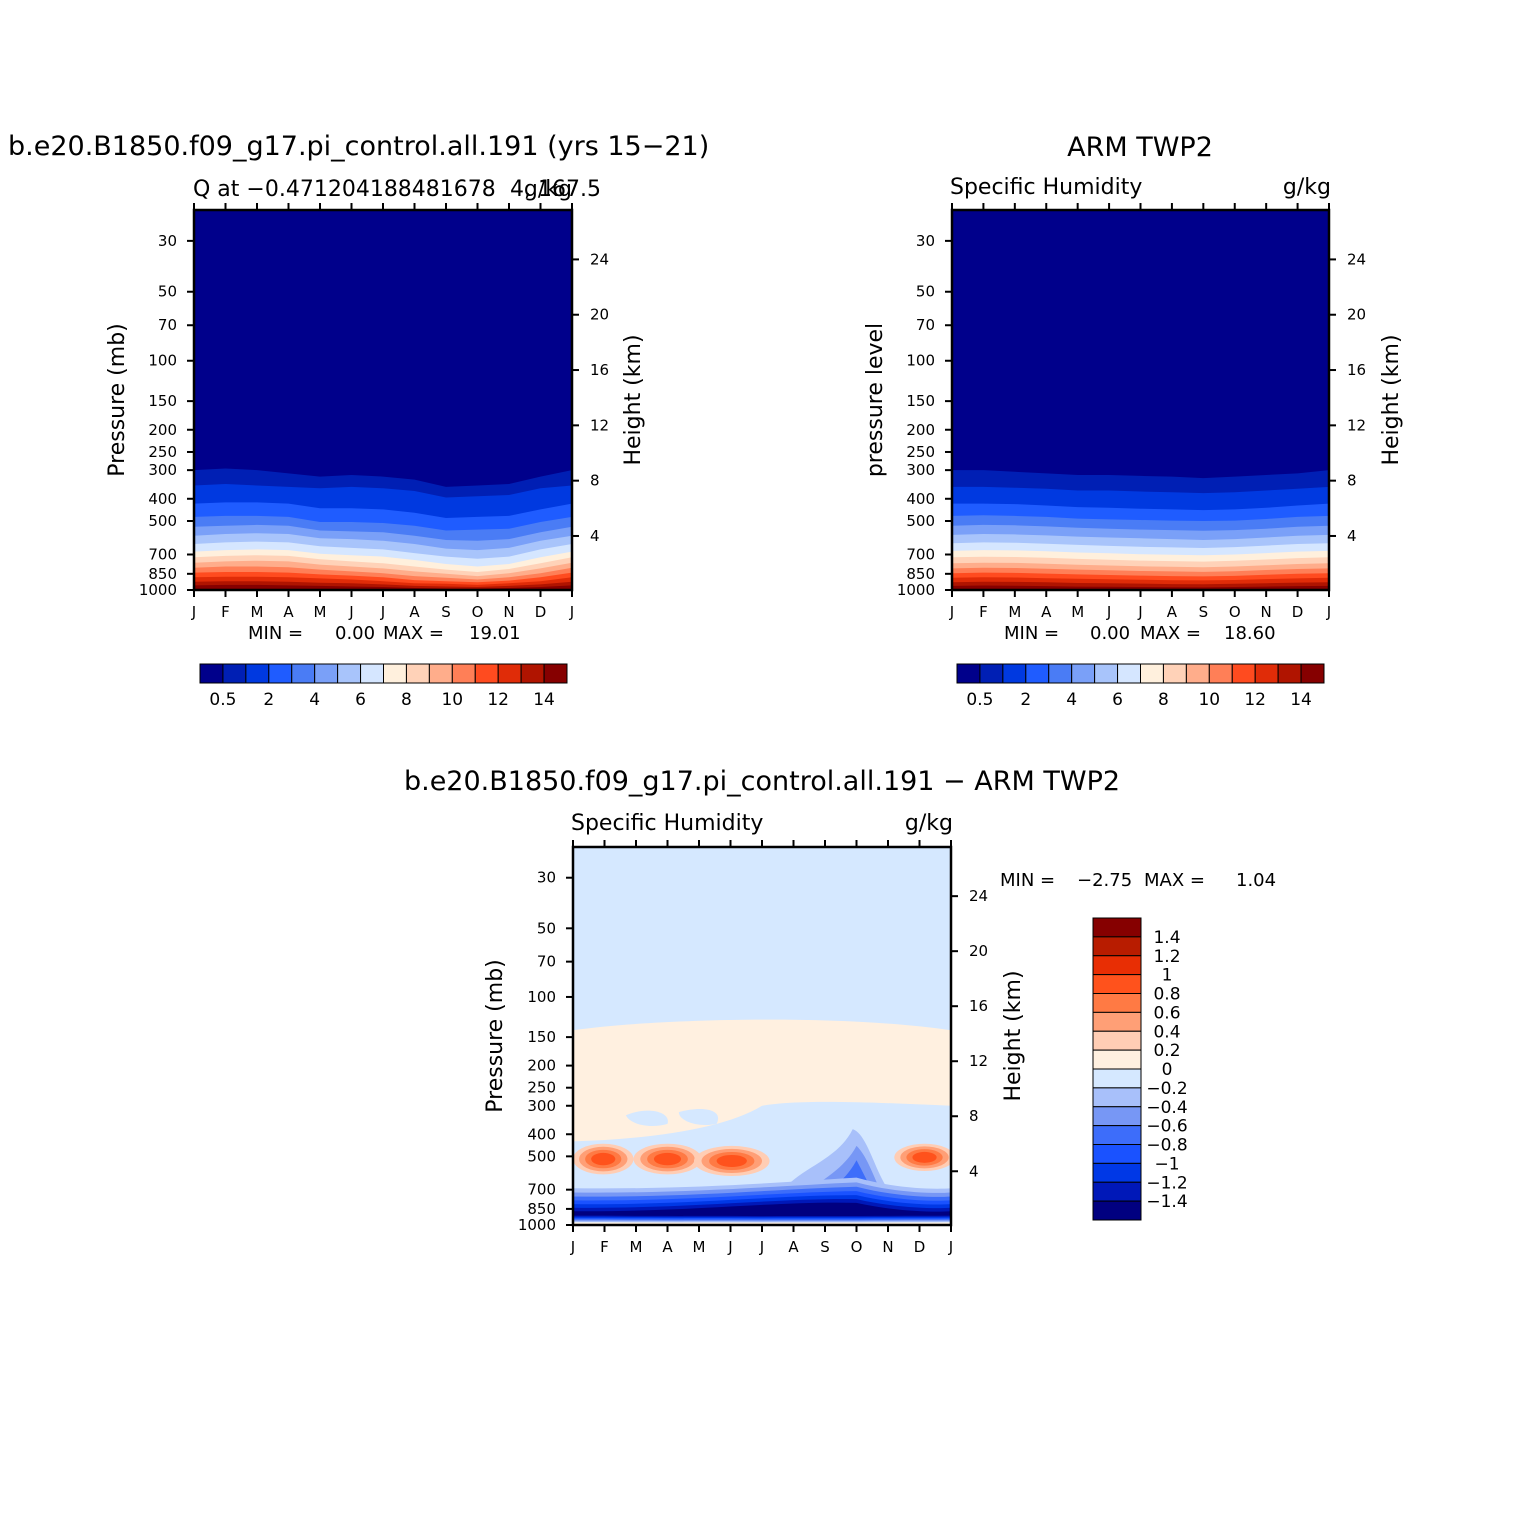 This screenshot has height=1529, width=1524. What do you see at coordinates (1166, 995) in the screenshot?
I see `colorbar-label: 0.8` at bounding box center [1166, 995].